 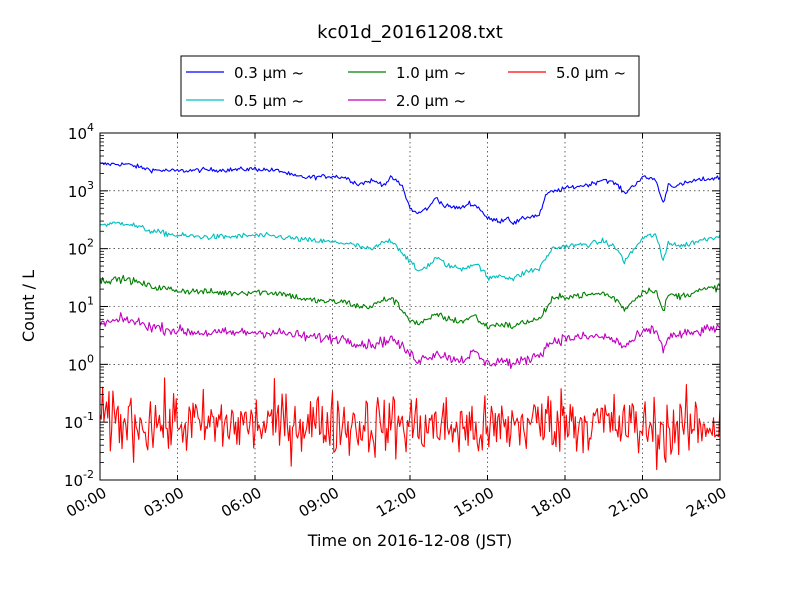 I want to click on y-tick-label: 10⁰, so click(x=81, y=363).